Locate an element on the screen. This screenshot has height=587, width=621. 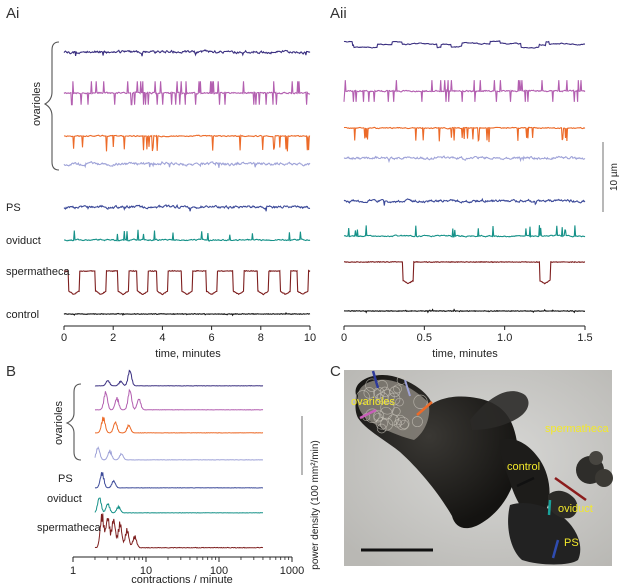
ai-x-tick-label: 4 is located at coordinates (162, 338).